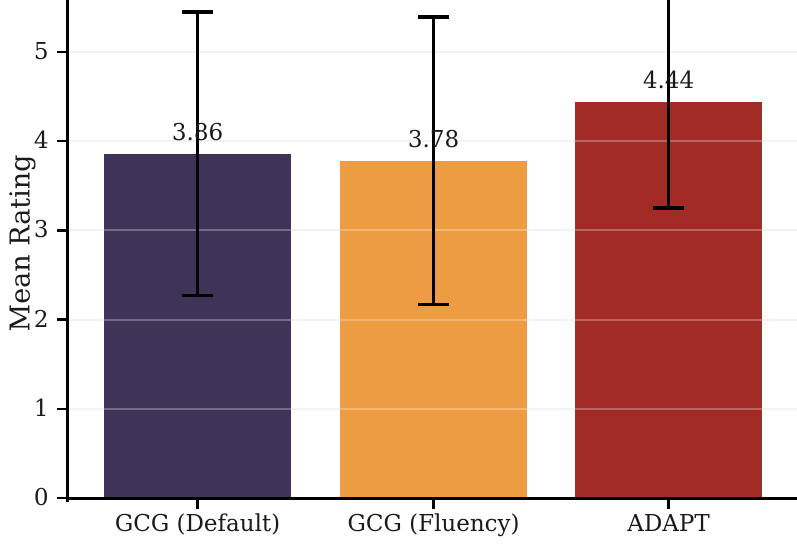 The width and height of the screenshot is (797, 545). Describe the element at coordinates (197, 12) in the screenshot. I see `error-bar-top-cap-gcg-default` at that location.